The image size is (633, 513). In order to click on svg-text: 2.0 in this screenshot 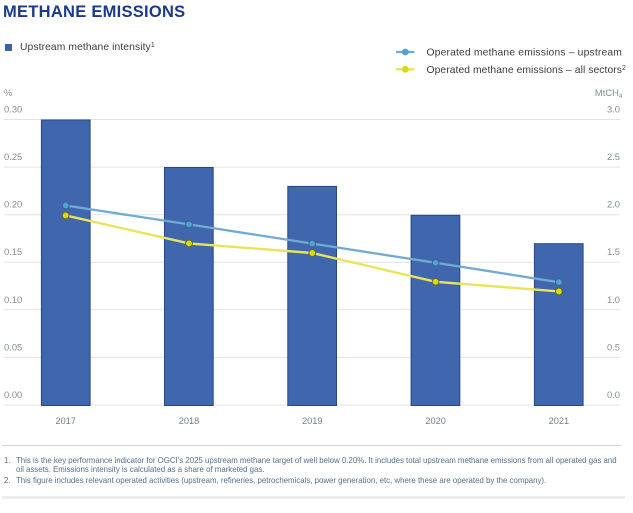, I will do `click(613, 204)`.